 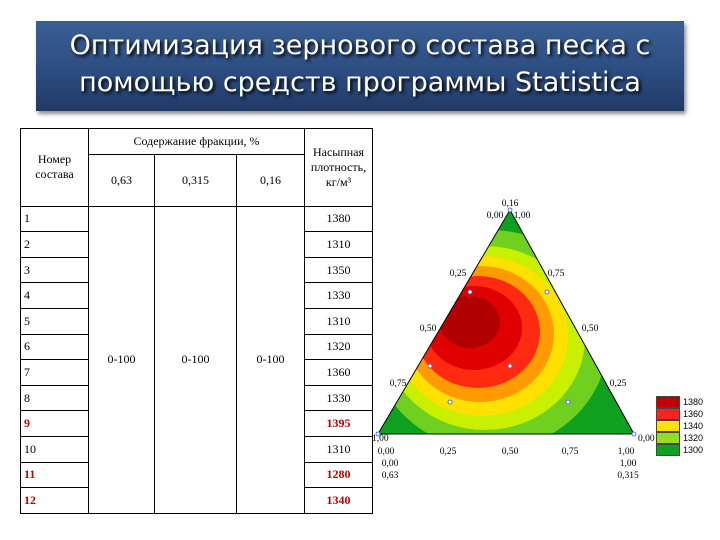 What do you see at coordinates (54, 321) in the screenshot?
I see `row-number: 5` at bounding box center [54, 321].